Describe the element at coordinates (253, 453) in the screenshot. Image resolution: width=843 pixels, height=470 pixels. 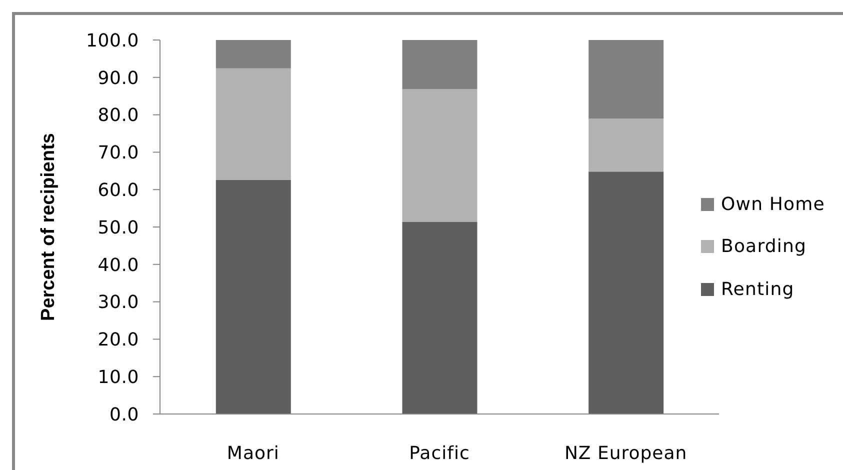
I see `x-tick-label: Maori` at that location.